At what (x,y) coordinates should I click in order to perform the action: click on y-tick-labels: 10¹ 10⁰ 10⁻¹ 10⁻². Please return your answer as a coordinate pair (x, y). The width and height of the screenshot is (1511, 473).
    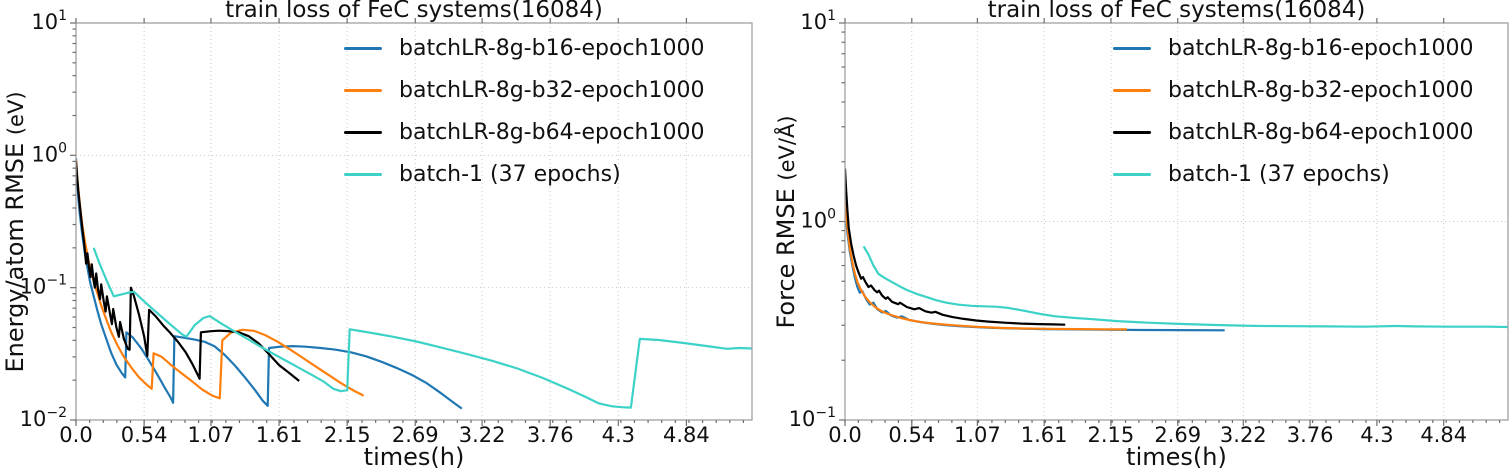
    Looking at the image, I should click on (43, 219).